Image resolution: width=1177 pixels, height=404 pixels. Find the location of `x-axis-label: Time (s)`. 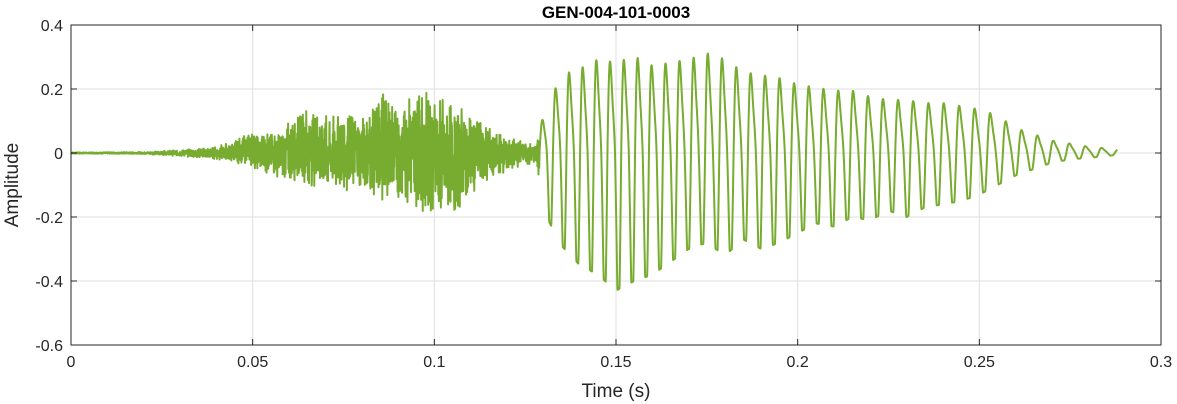

x-axis-label: Time (s) is located at coordinates (616, 391).